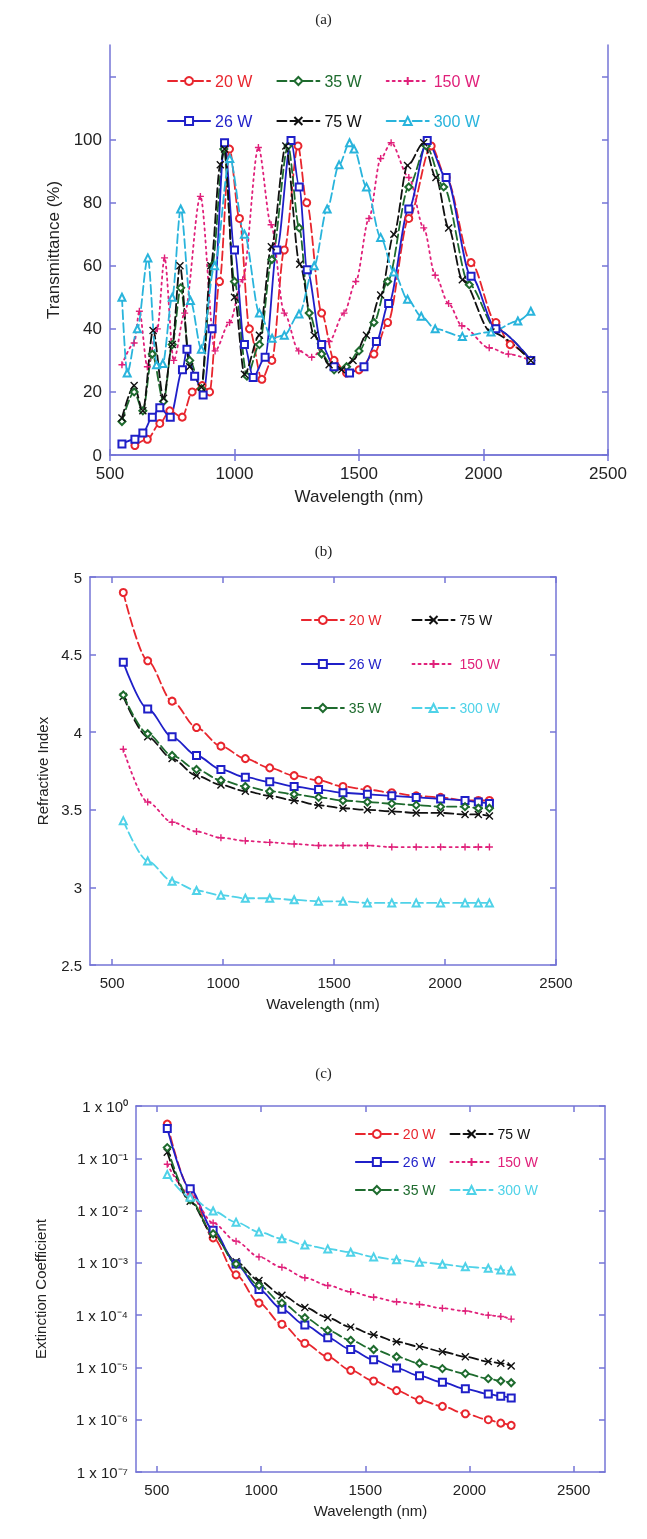  What do you see at coordinates (101, 1367) in the screenshot?
I see `y-tick-label: 1 x 10⁻⁵` at bounding box center [101, 1367].